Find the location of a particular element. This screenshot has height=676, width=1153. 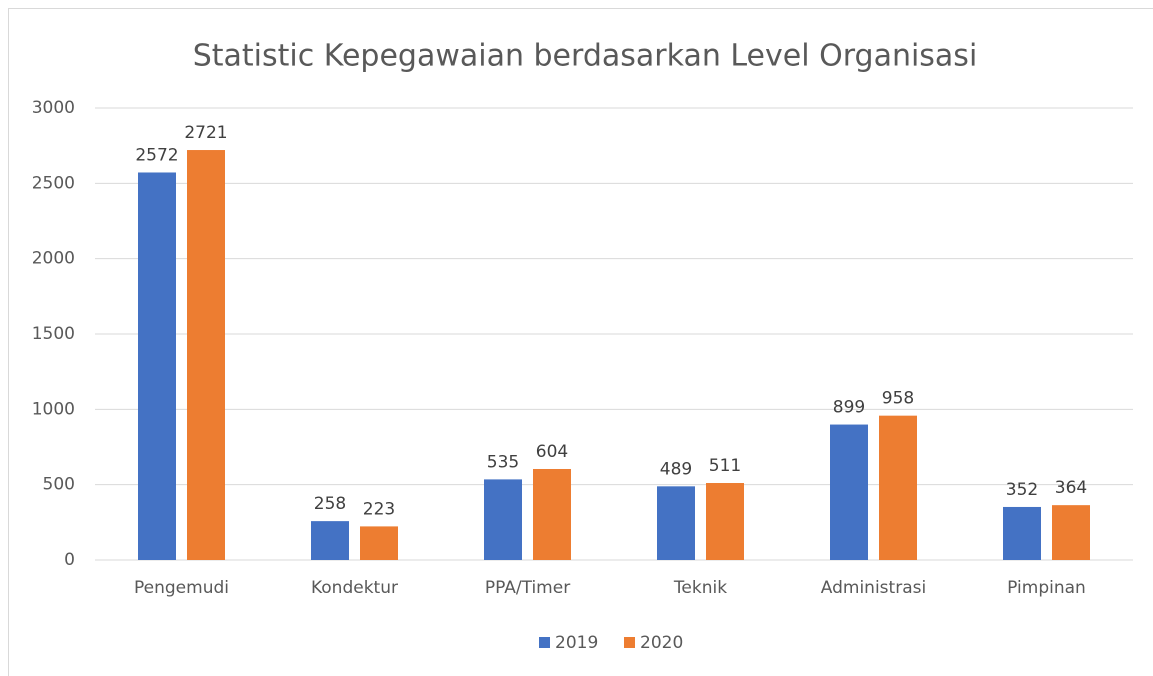

y-tick-label: 1000 is located at coordinates (53, 409).